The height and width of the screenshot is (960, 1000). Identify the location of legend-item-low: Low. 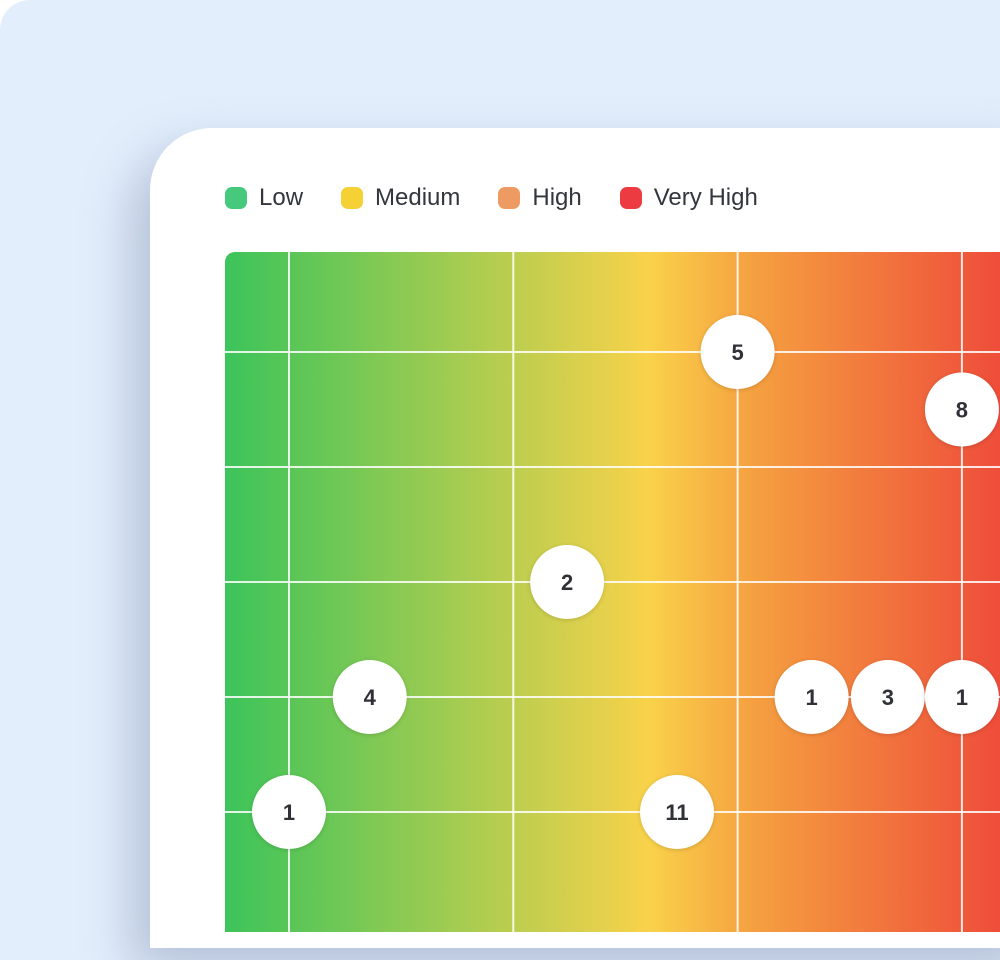
(264, 198).